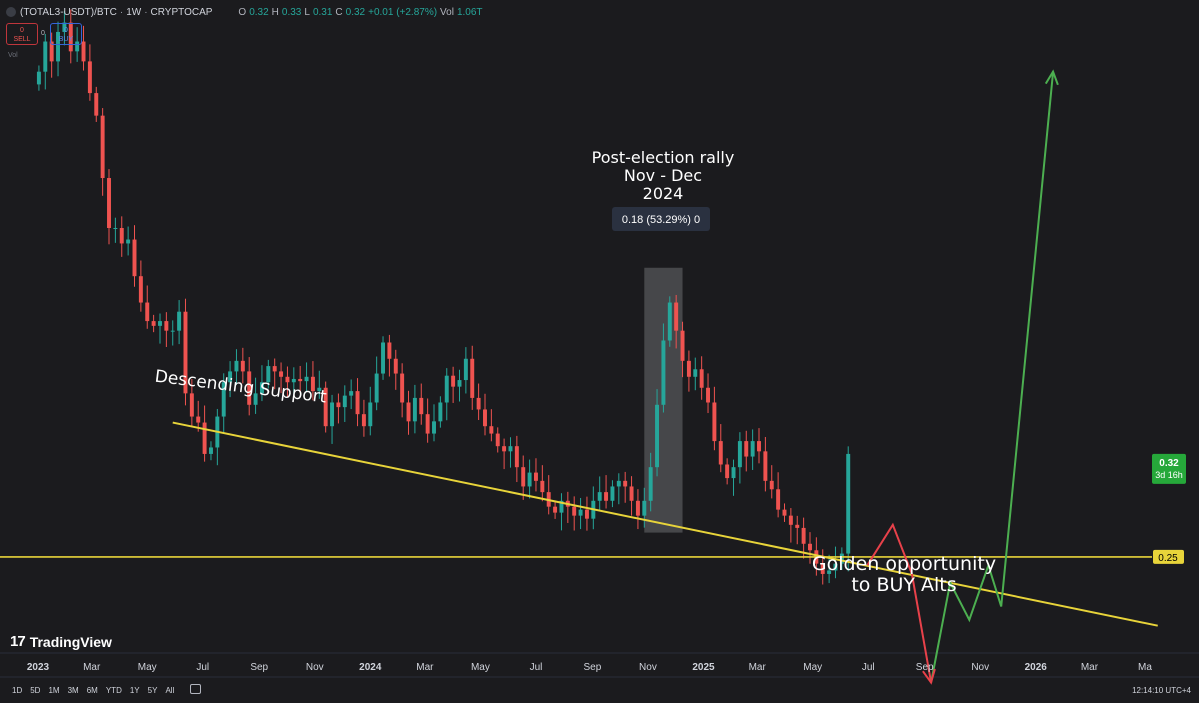  What do you see at coordinates (899, 602) in the screenshot?
I see `projection-down-path` at bounding box center [899, 602].